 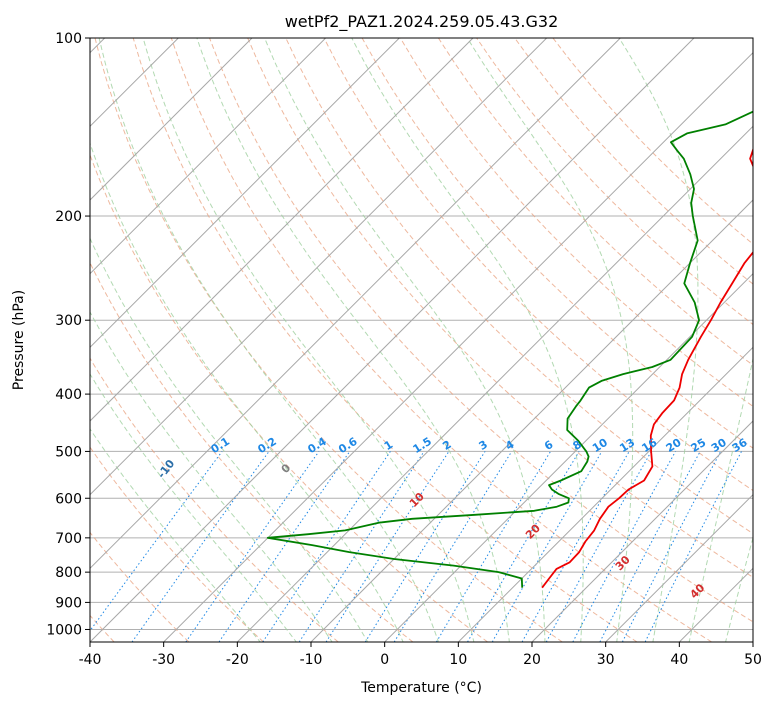 I want to click on mixing-ratio-label: 1.5, so click(x=422, y=445).